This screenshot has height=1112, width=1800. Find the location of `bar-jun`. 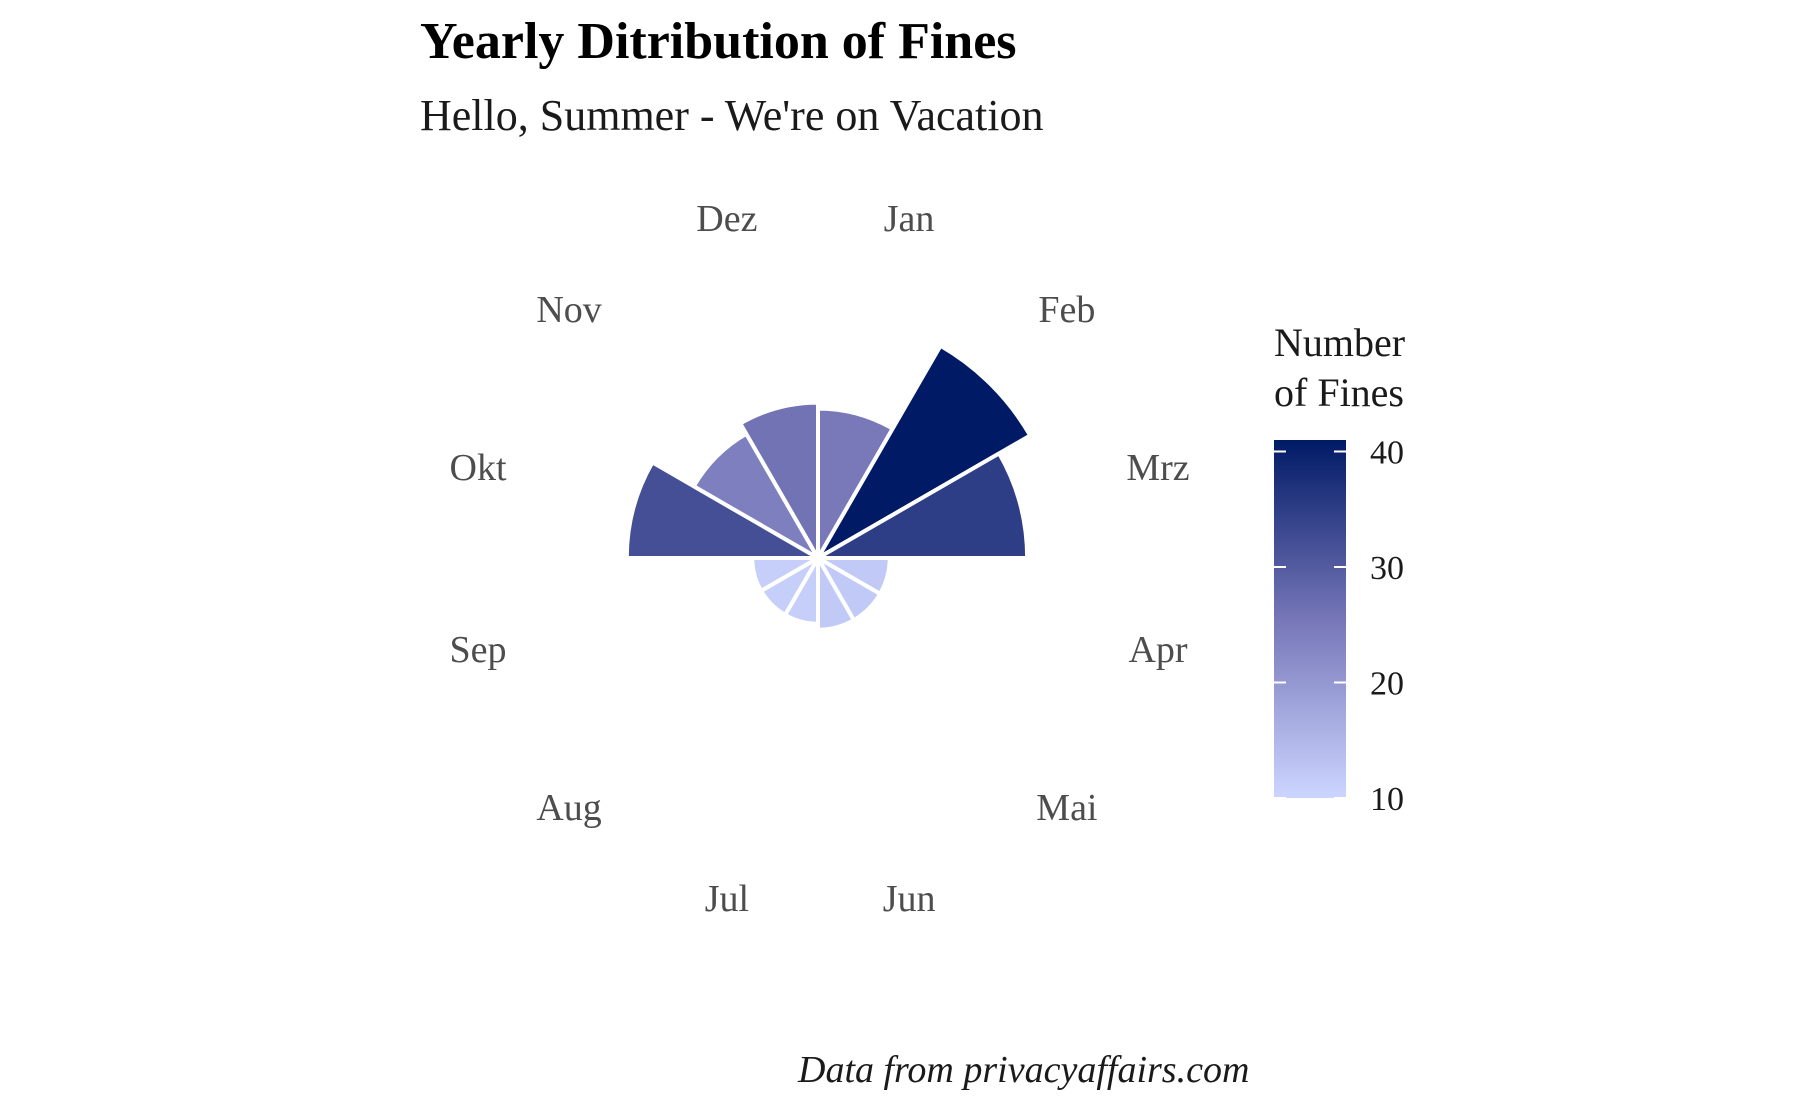

bar-jun is located at coordinates (836, 594).